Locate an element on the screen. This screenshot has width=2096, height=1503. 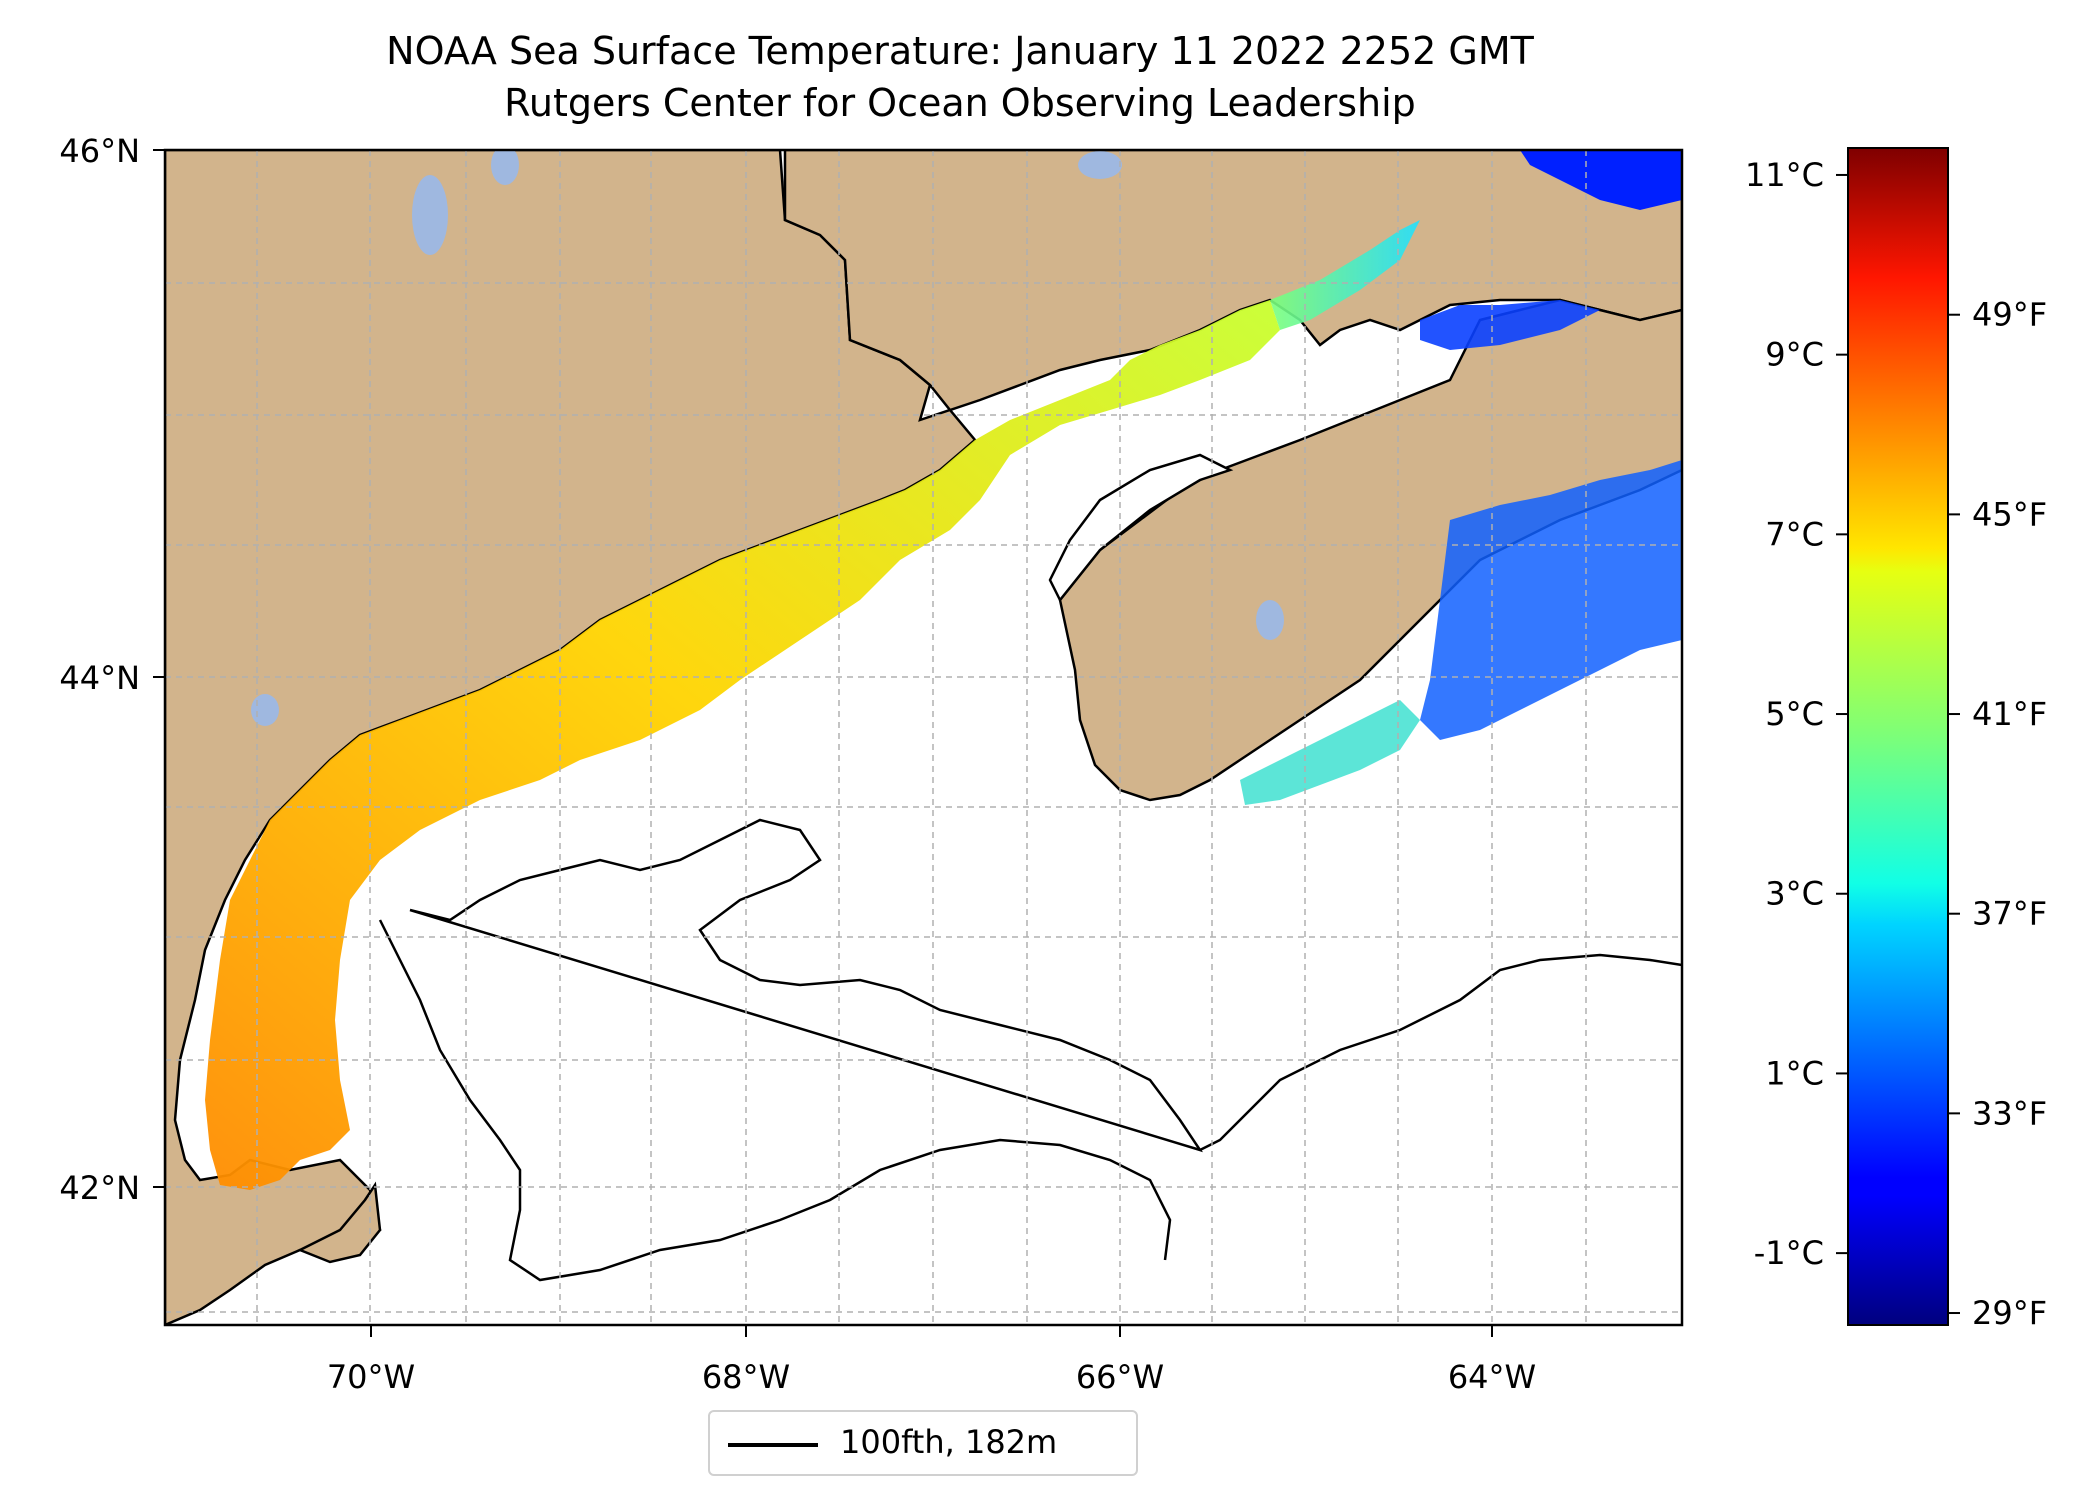
land-cape-cod is located at coordinates (339, 1222).